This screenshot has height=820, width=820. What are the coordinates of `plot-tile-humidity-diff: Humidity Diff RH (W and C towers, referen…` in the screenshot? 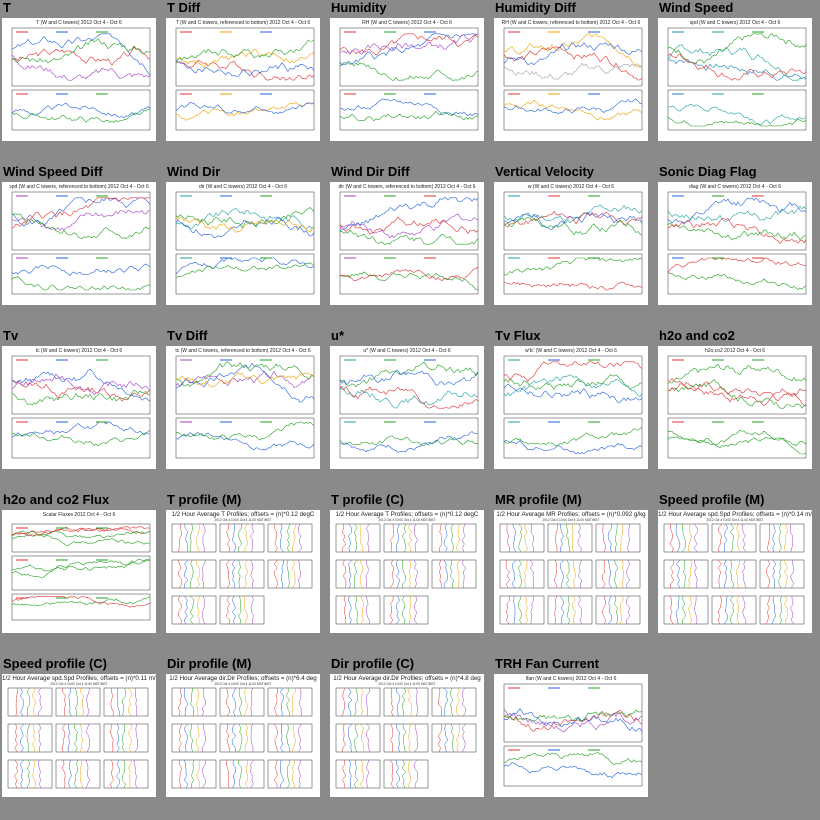 It's located at (574, 82).